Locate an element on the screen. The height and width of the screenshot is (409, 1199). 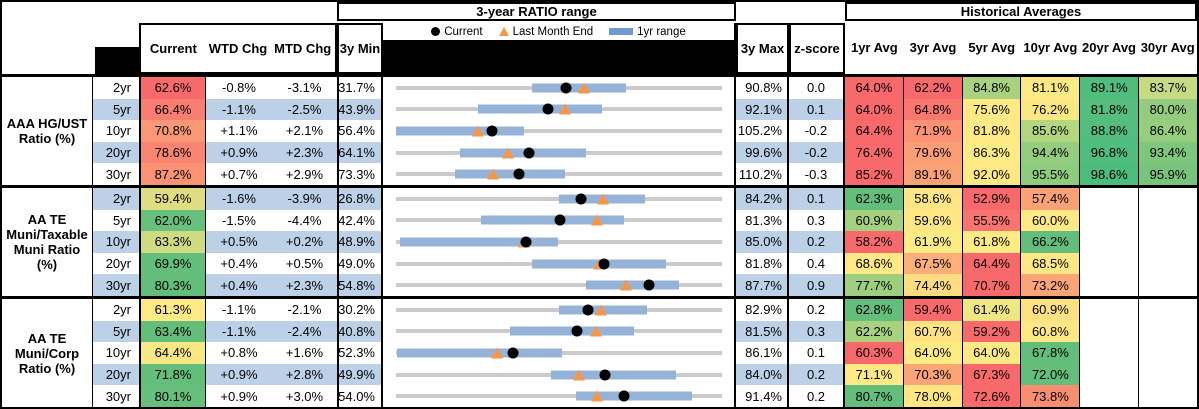
min-3y-column-header: 3y Min is located at coordinates (360, 48).